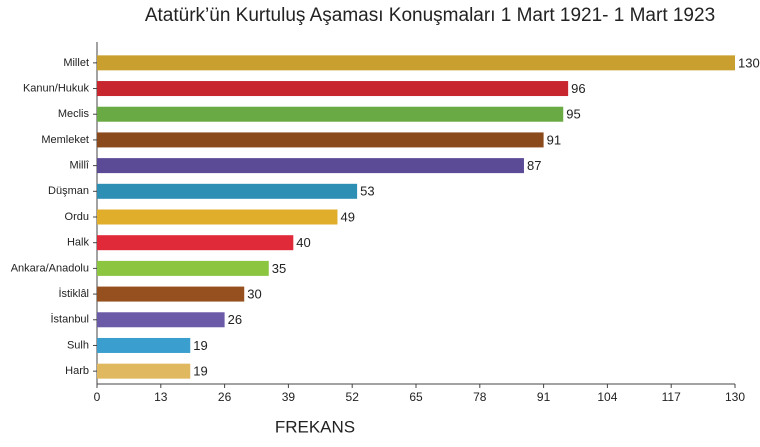 The width and height of the screenshot is (760, 447). I want to click on value-label: 87, so click(534, 165).